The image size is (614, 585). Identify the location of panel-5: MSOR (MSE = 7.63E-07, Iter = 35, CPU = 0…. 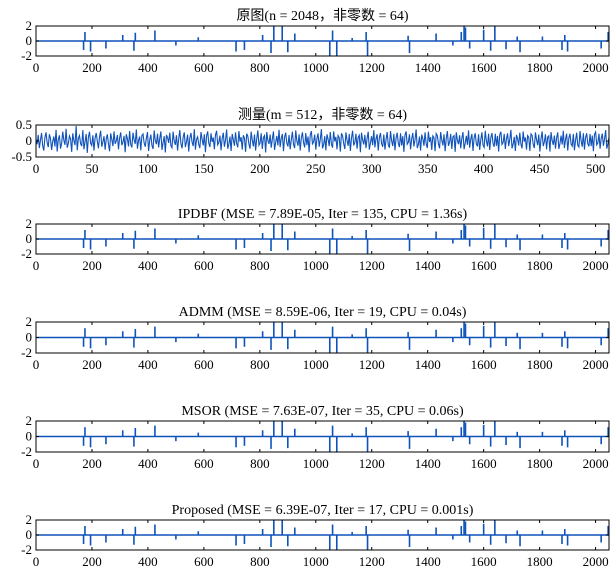
(315, 437).